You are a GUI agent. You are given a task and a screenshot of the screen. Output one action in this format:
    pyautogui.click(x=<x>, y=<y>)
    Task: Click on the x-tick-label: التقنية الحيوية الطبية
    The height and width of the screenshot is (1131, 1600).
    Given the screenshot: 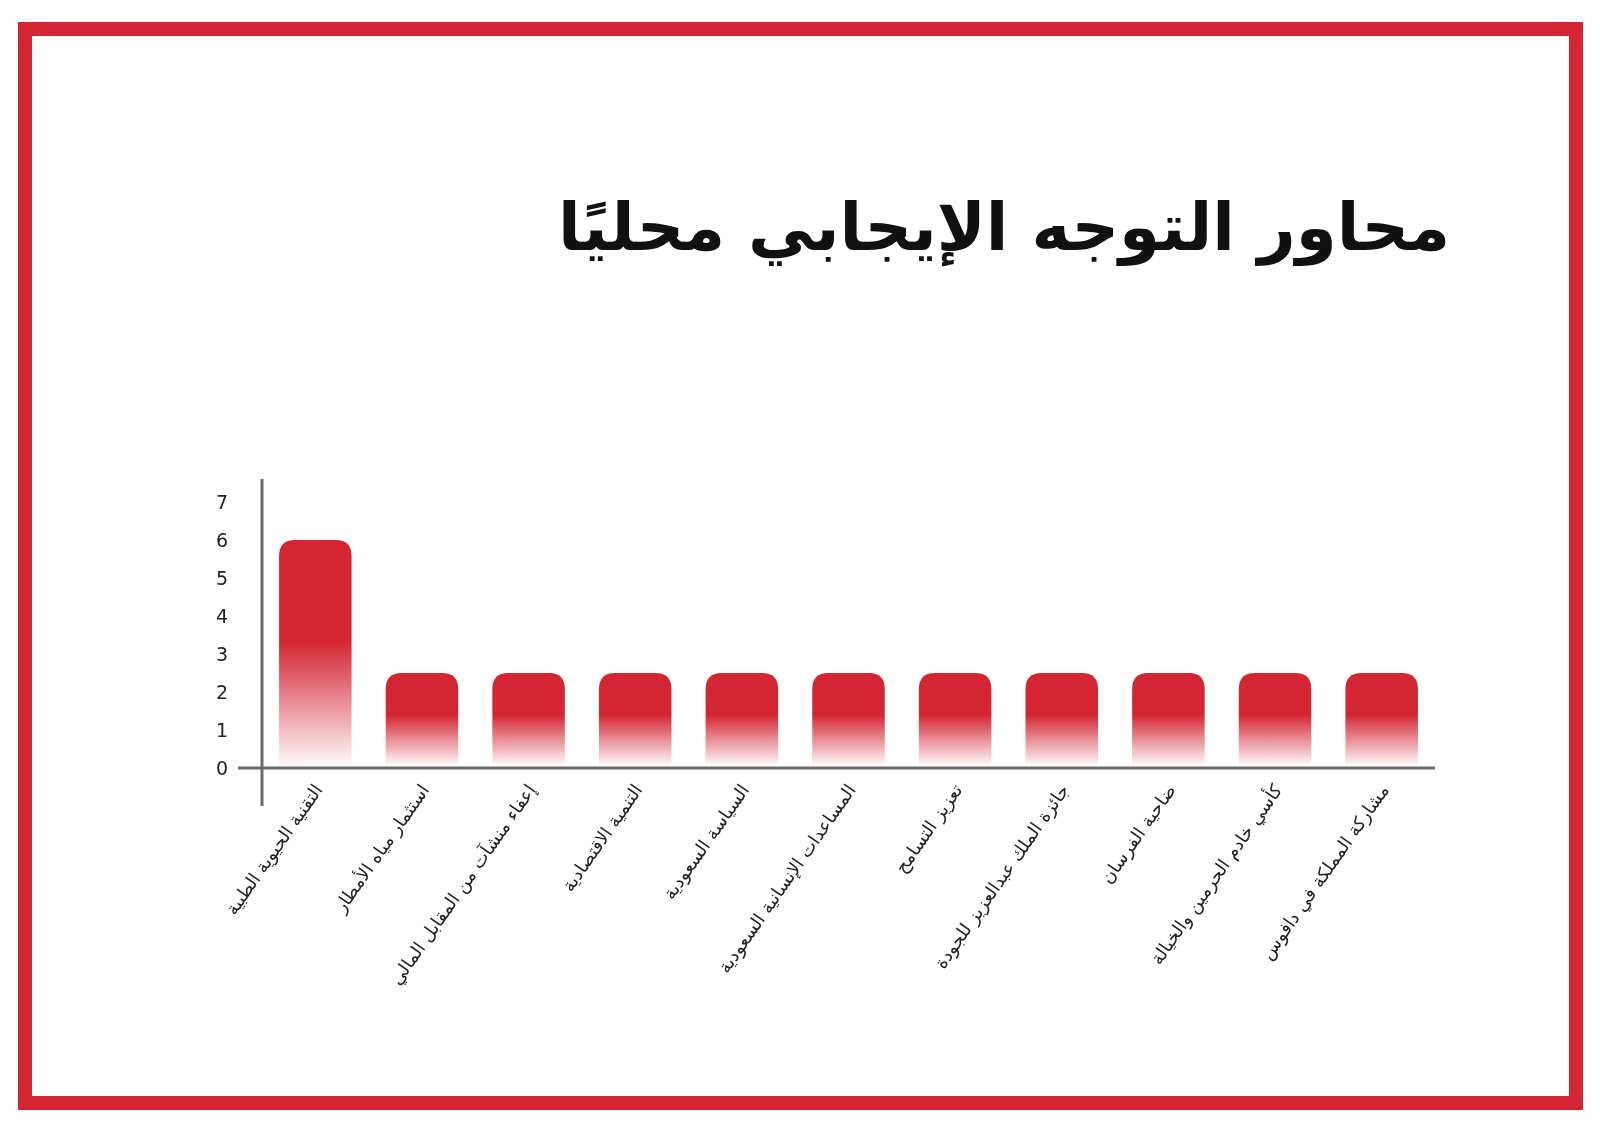 What is the action you would take?
    pyautogui.click(x=274, y=850)
    